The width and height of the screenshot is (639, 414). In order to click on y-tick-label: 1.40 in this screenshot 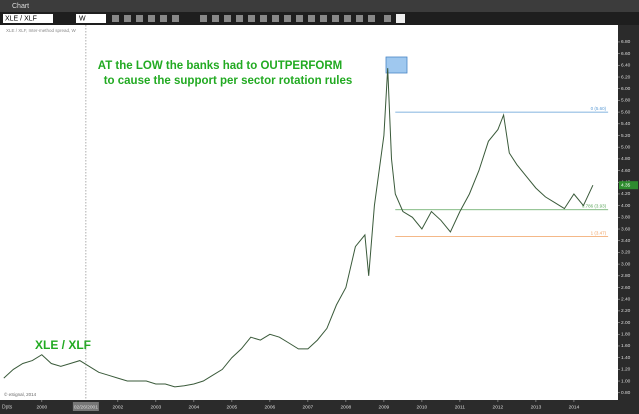, I will do `click(626, 358)`.